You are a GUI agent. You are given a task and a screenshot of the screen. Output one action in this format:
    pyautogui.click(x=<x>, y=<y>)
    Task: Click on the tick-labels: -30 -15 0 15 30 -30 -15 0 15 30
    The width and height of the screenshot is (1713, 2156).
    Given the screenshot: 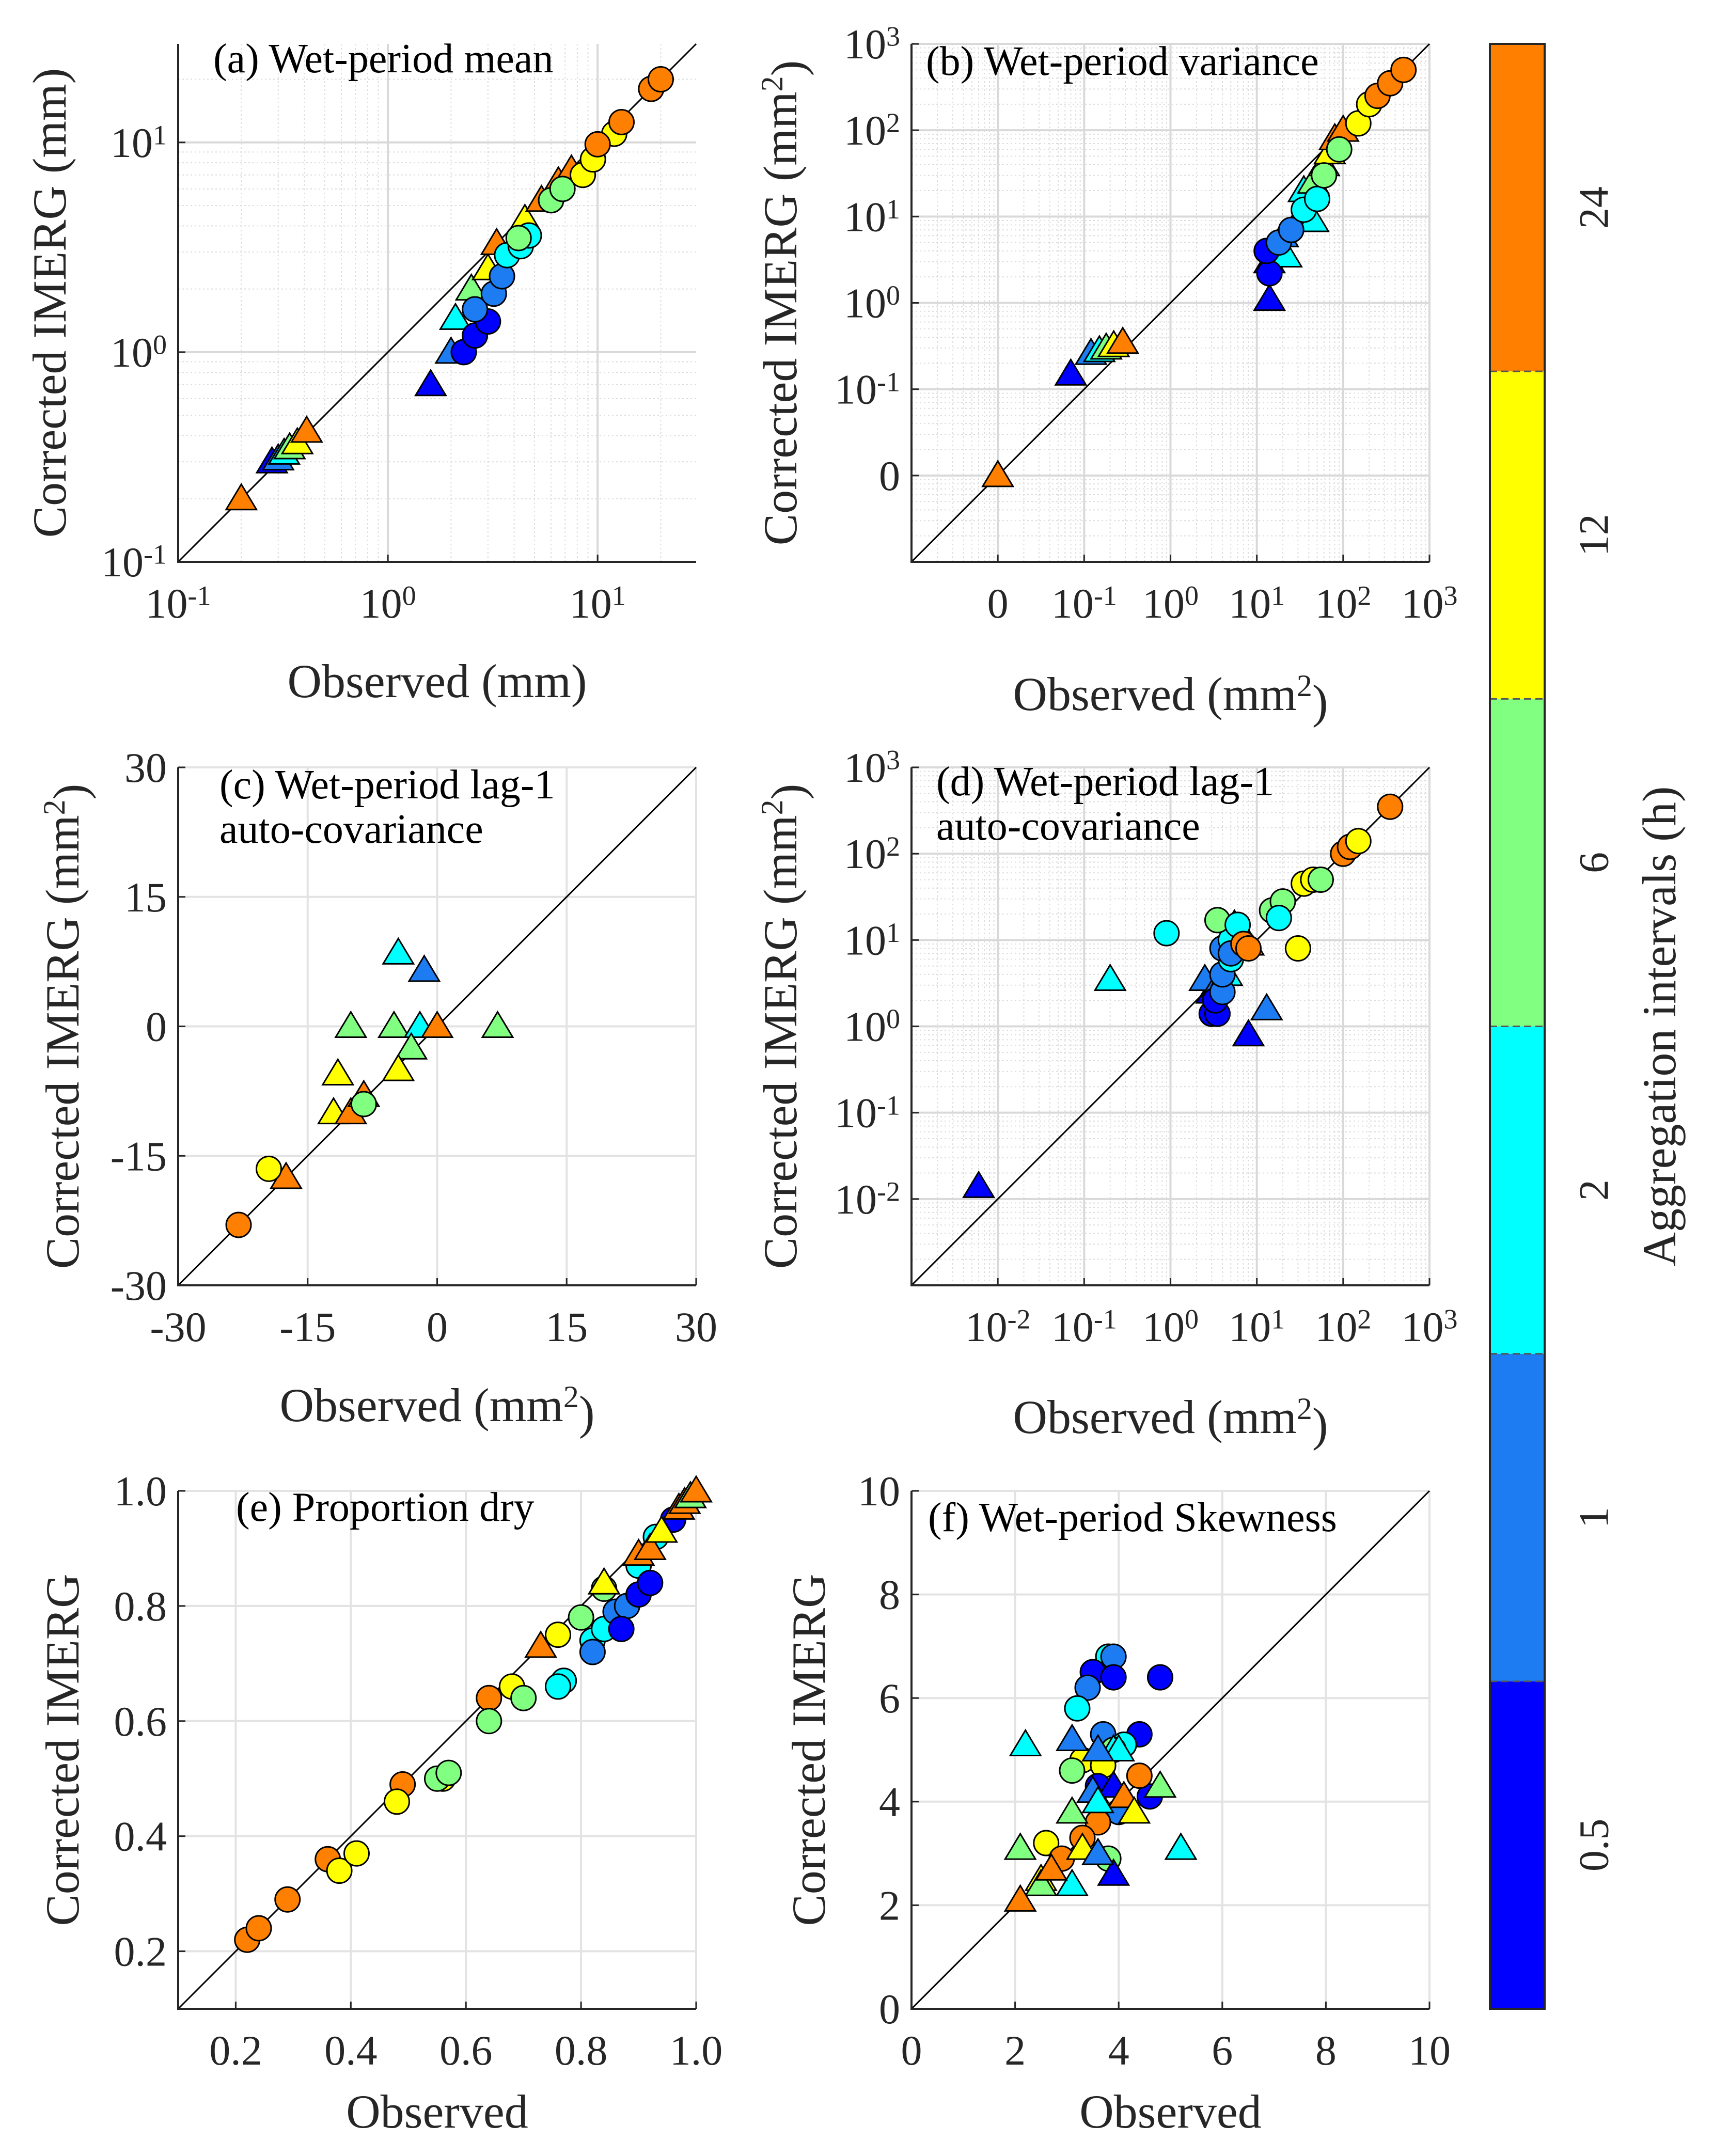 What is the action you would take?
    pyautogui.click(x=414, y=1047)
    